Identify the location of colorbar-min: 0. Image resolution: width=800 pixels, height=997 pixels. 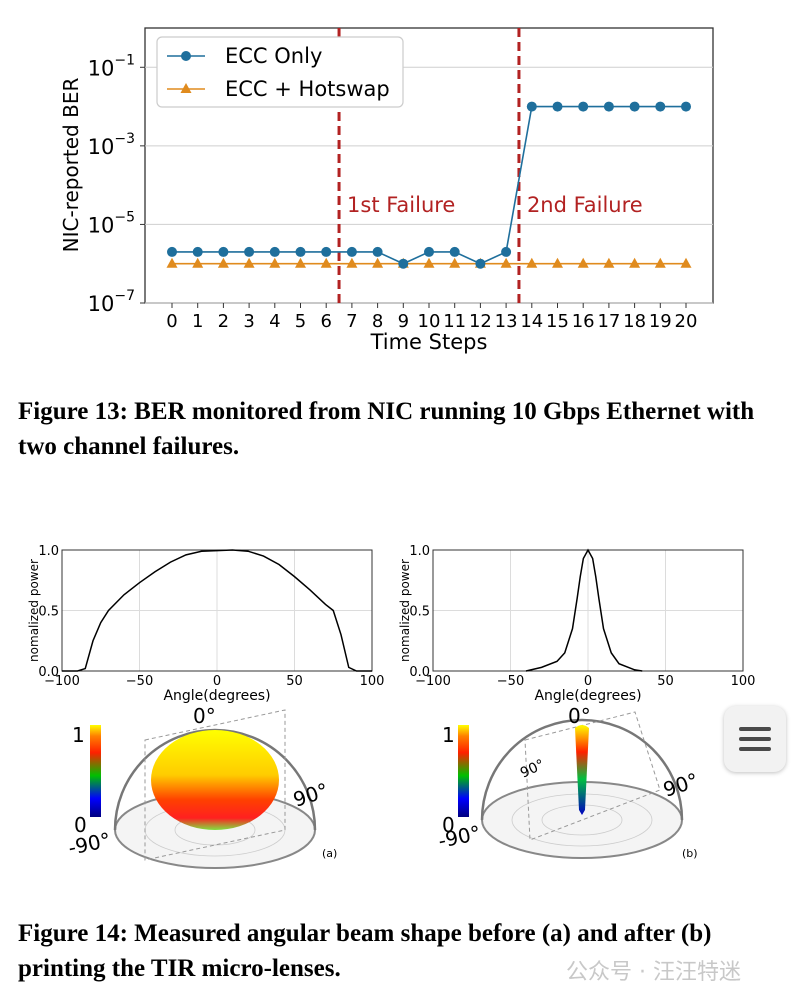
(80, 825).